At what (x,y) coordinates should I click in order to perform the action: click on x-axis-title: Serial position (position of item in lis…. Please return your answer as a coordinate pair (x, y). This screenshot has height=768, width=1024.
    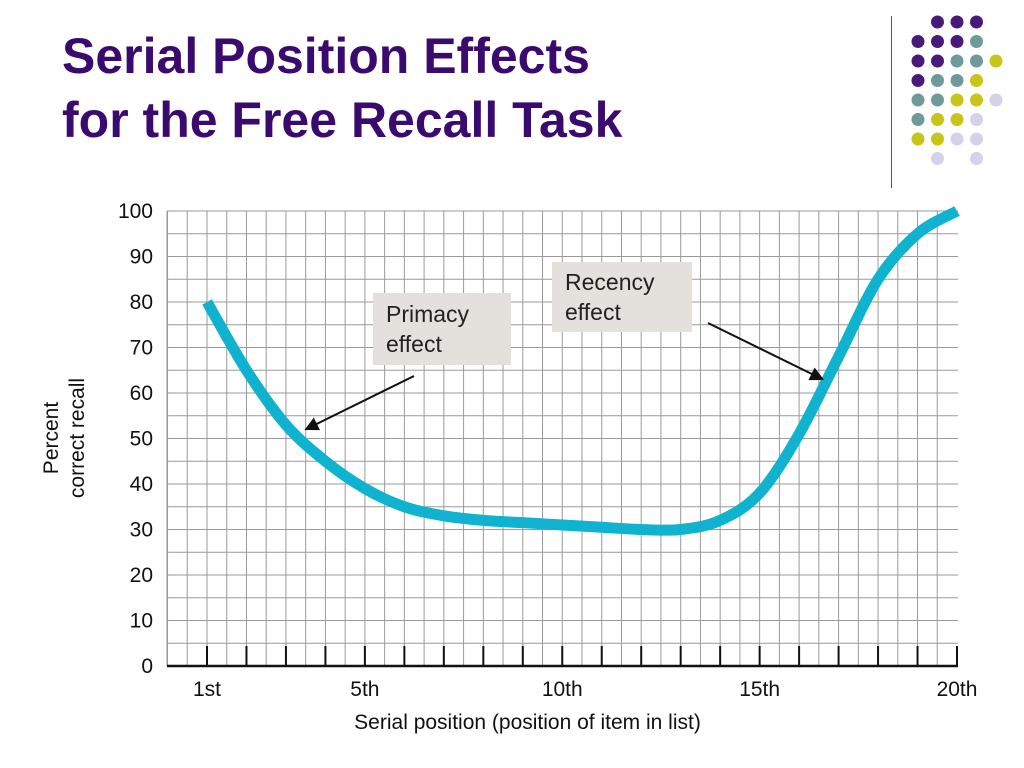
    Looking at the image, I should click on (527, 722).